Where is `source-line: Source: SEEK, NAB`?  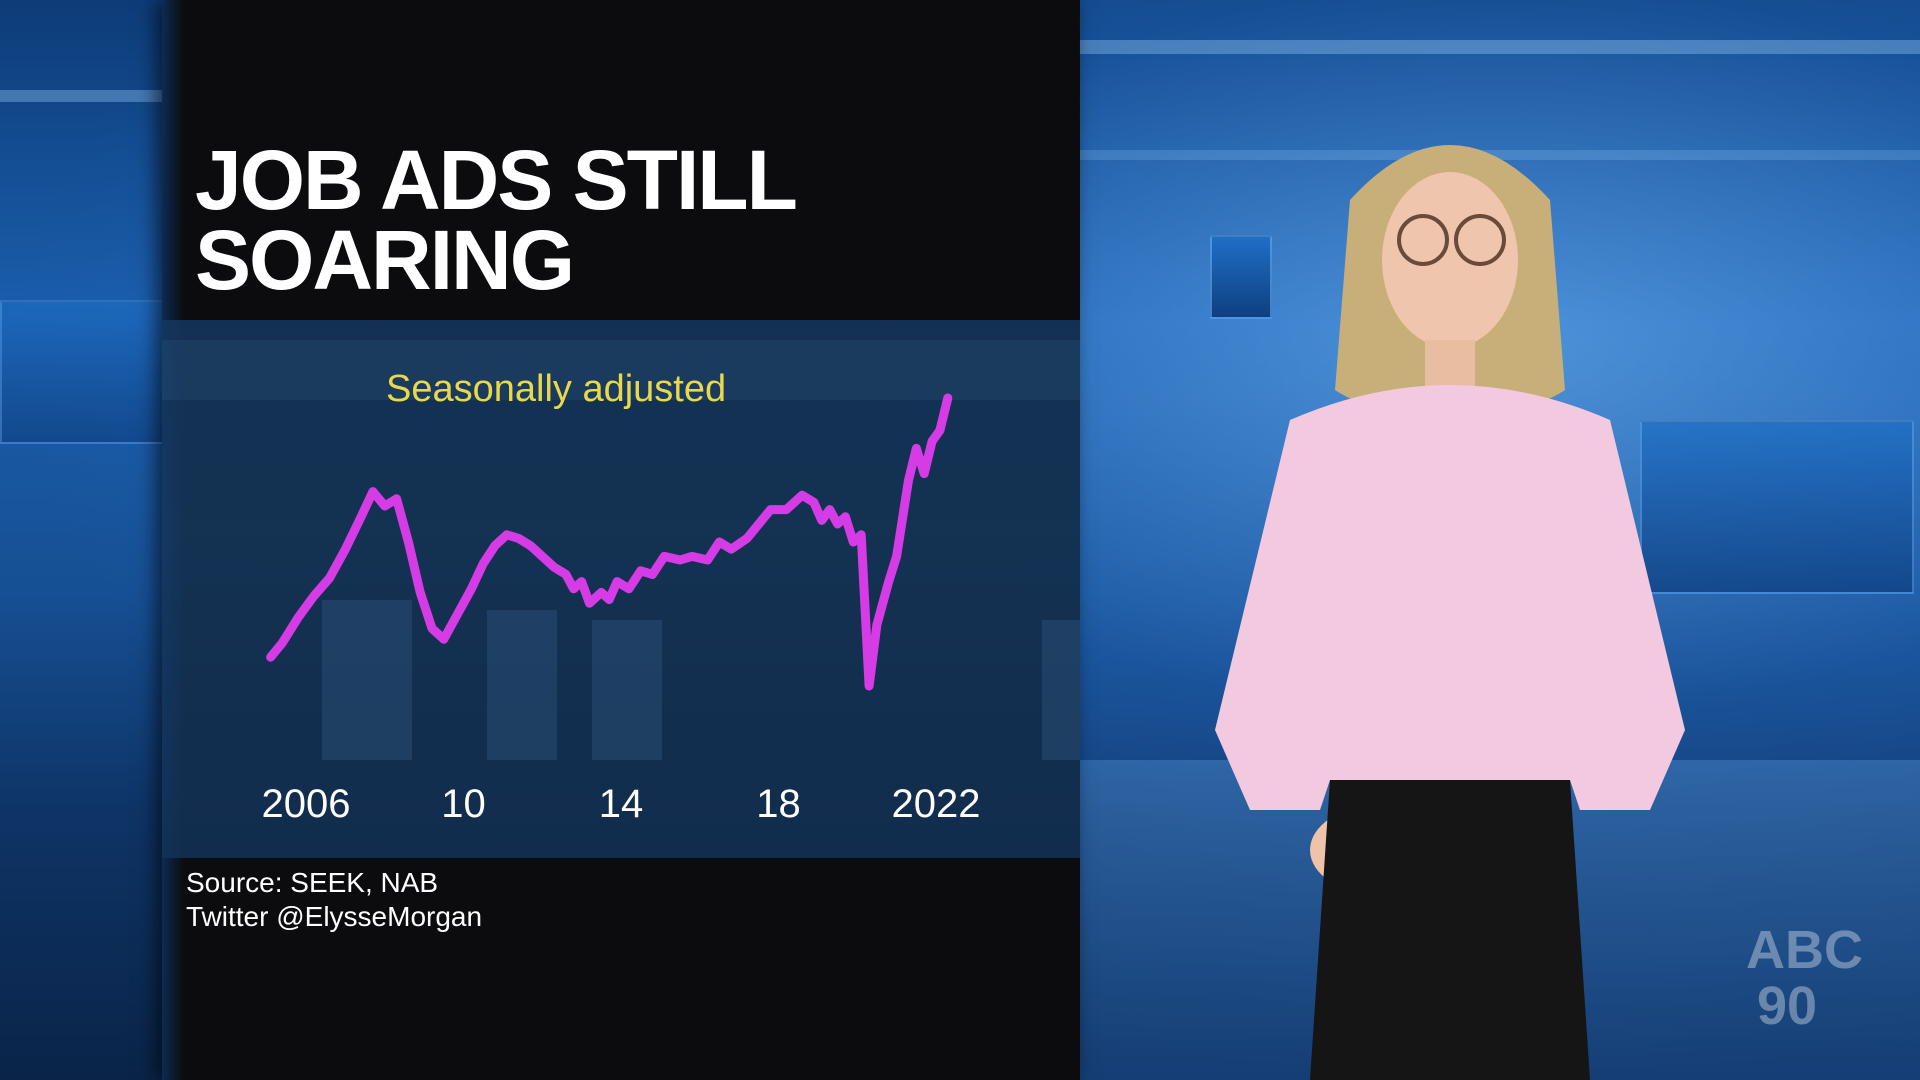 source-line: Source: SEEK, NAB is located at coordinates (312, 882).